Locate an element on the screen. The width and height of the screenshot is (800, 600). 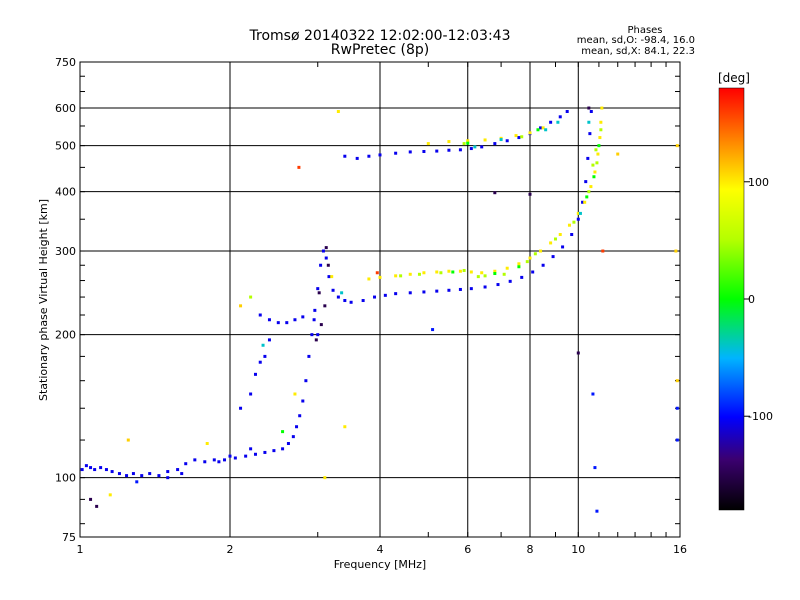
colorbar-tick-label: -100 is located at coordinates (760, 416).